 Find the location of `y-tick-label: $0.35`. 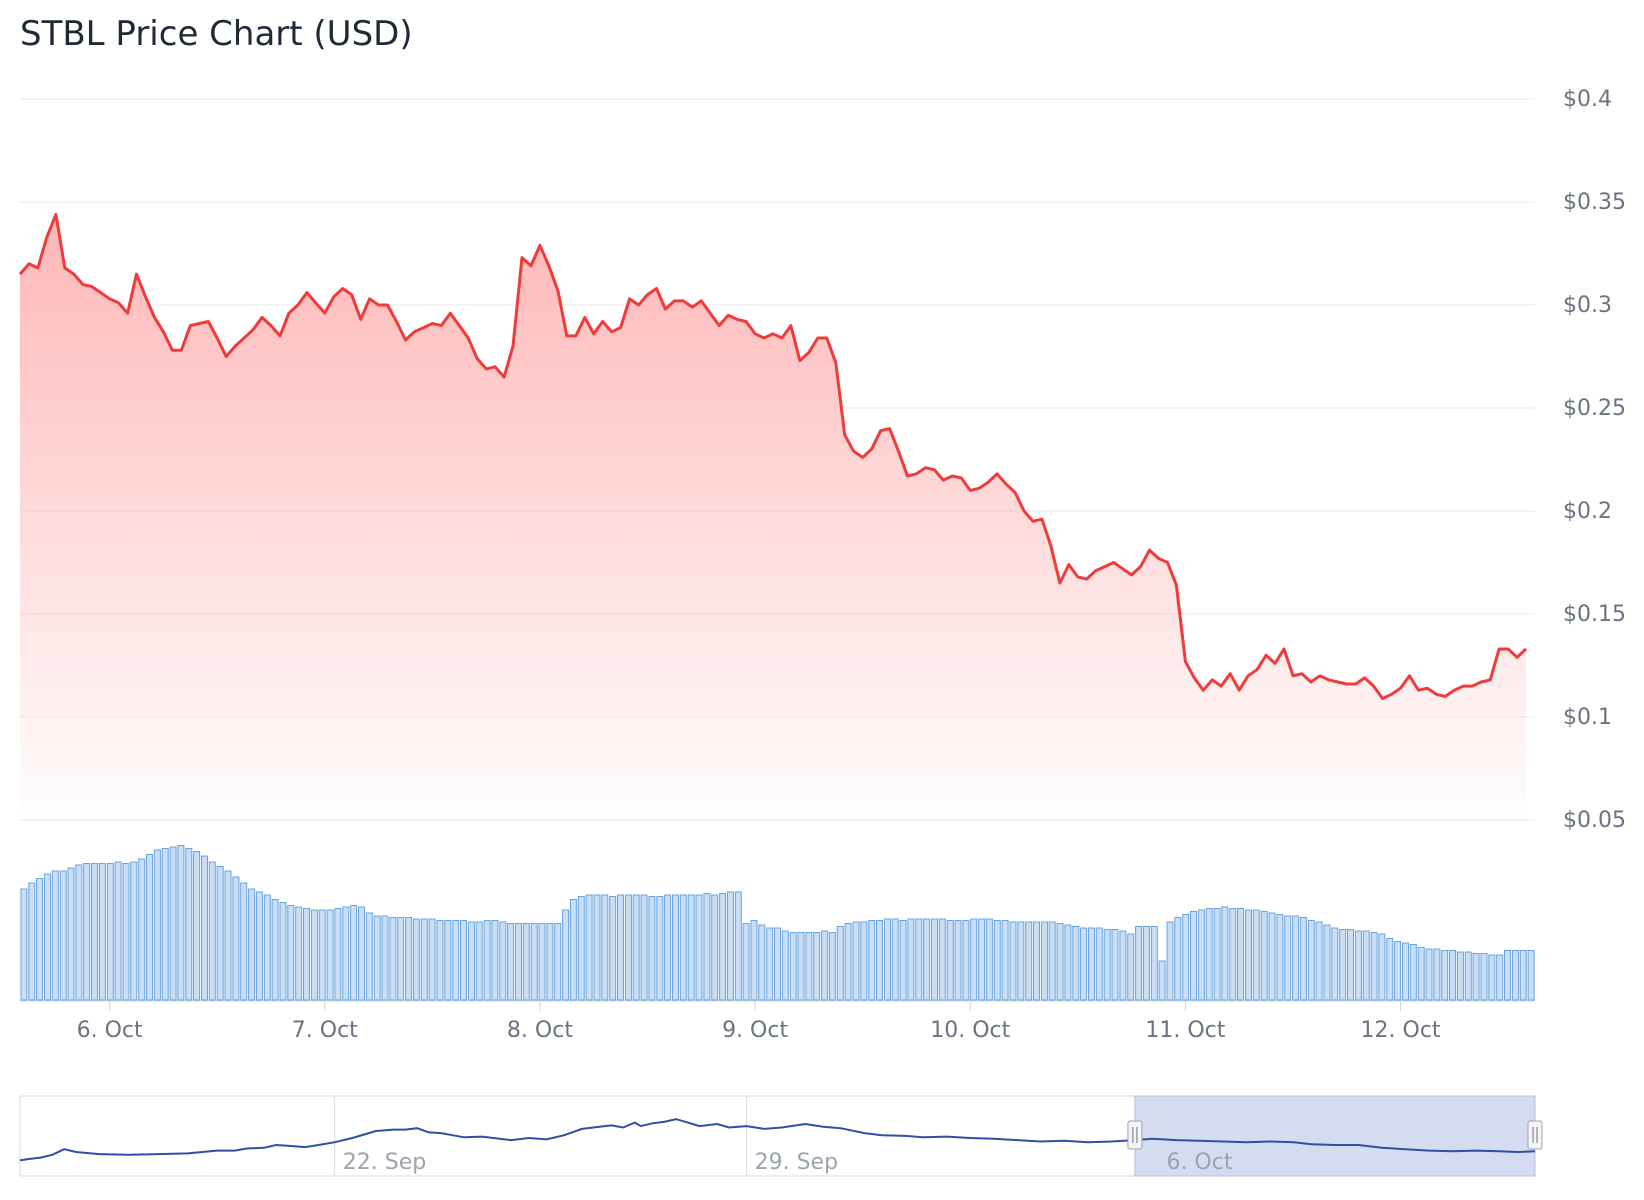

y-tick-label: $0.35 is located at coordinates (1594, 202).